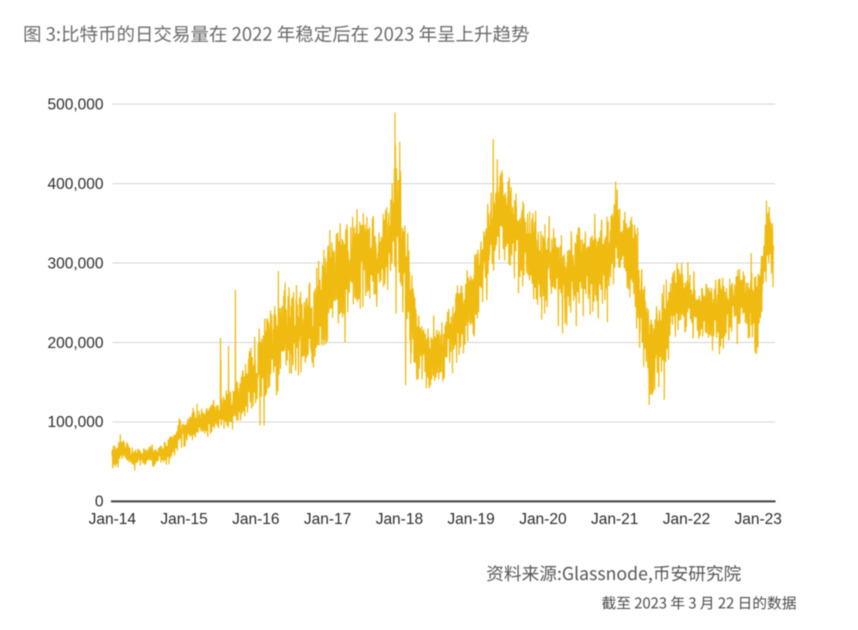  I want to click on svg-text: Jan-15, so click(183, 519).